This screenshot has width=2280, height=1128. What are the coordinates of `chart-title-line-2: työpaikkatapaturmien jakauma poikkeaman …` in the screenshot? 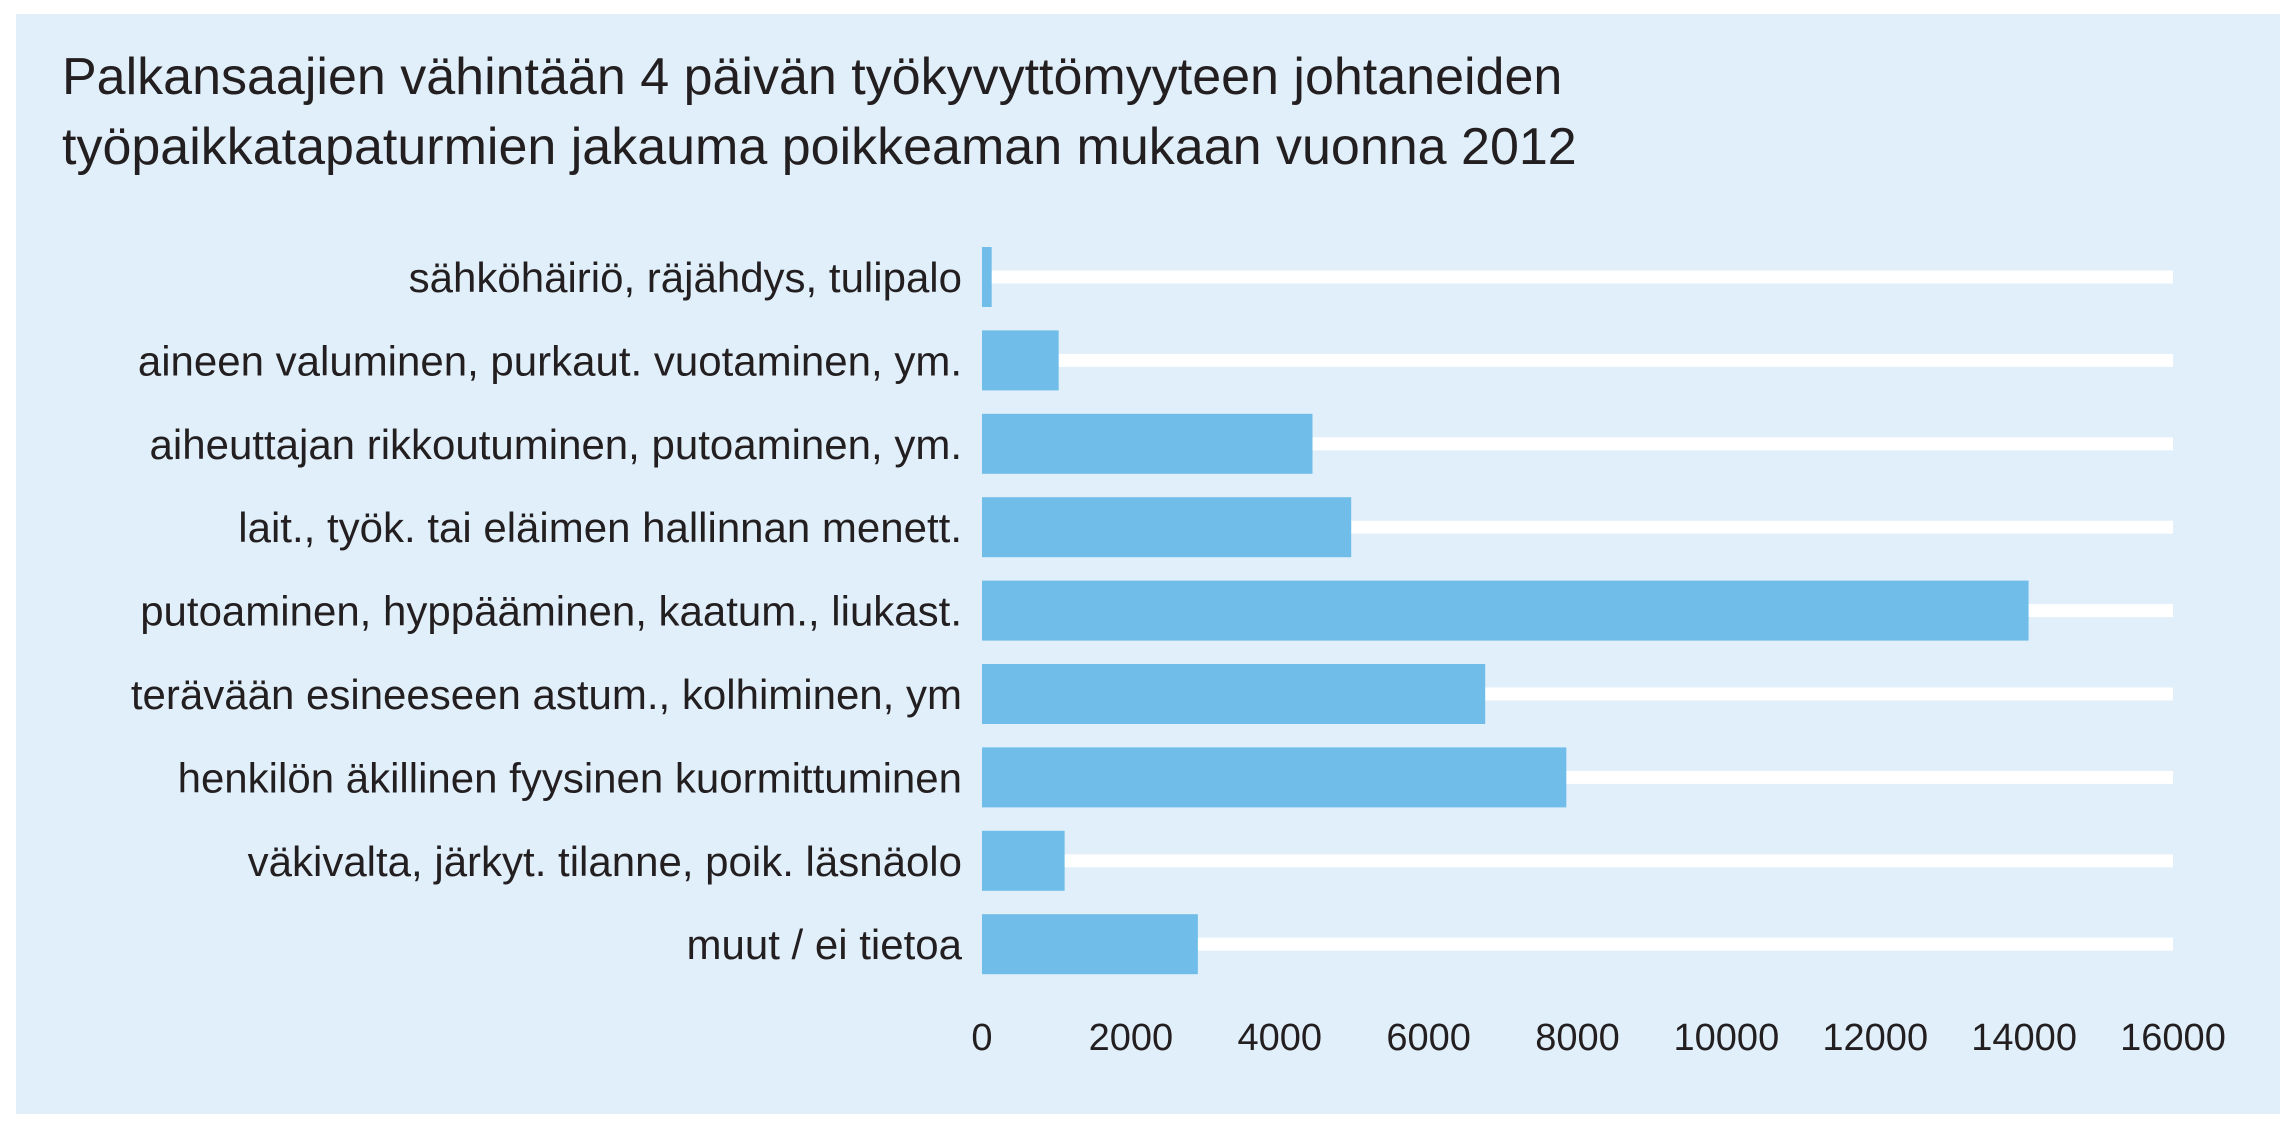 It's located at (819, 147).